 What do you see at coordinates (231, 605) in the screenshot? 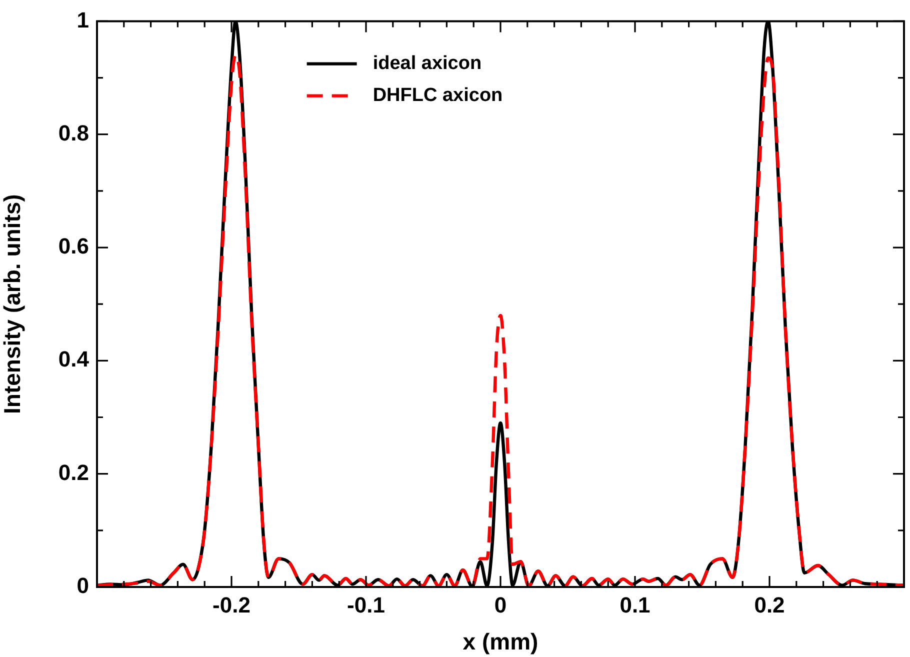
I see `x-tick-label: -0.2` at bounding box center [231, 605].